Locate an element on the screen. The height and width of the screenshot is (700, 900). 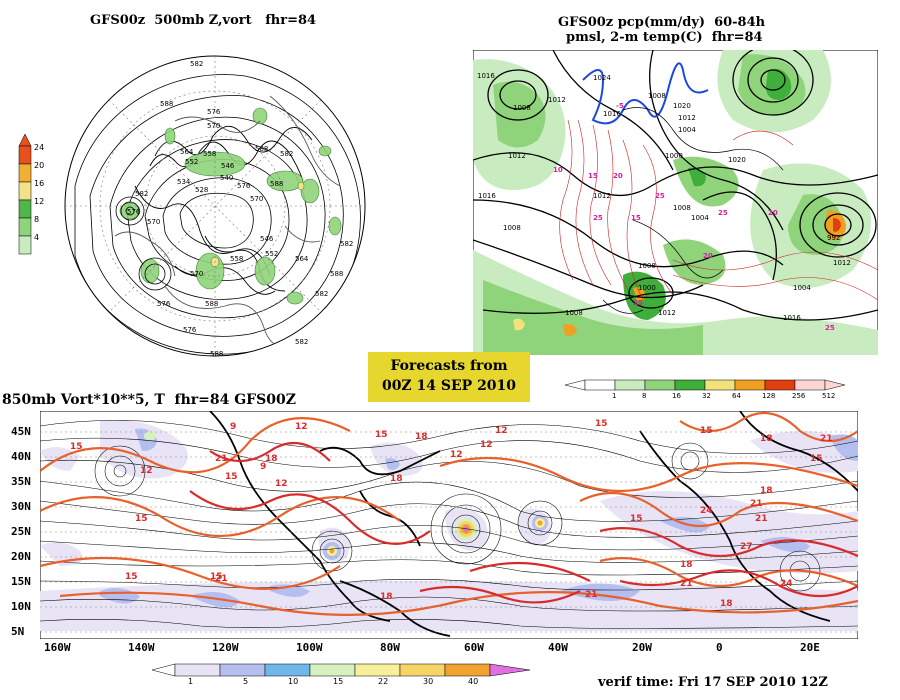
temperature-label: 20 is located at coordinates (618, 176).